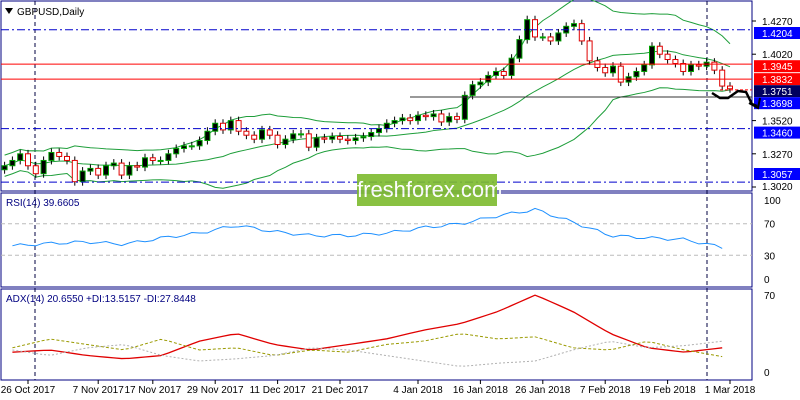 Image resolution: width=800 pixels, height=400 pixels. Describe the element at coordinates (777, 22) in the screenshot. I see `price-tick-label: 1.4270` at that location.